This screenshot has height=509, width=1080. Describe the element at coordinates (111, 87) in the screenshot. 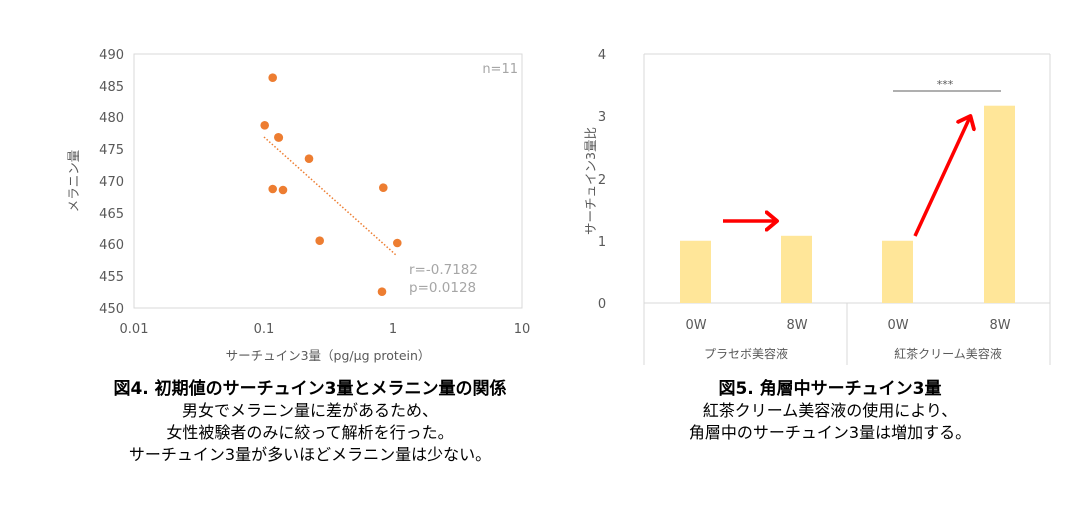

I see `fig4-ytick: 485` at that location.